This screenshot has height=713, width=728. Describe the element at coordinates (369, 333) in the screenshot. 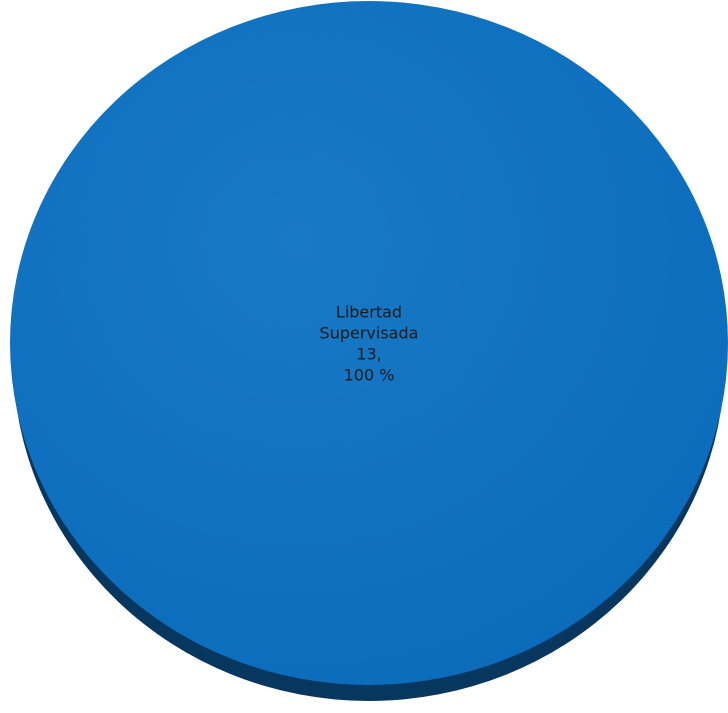

I see `slice-label-text: Supervisada` at that location.